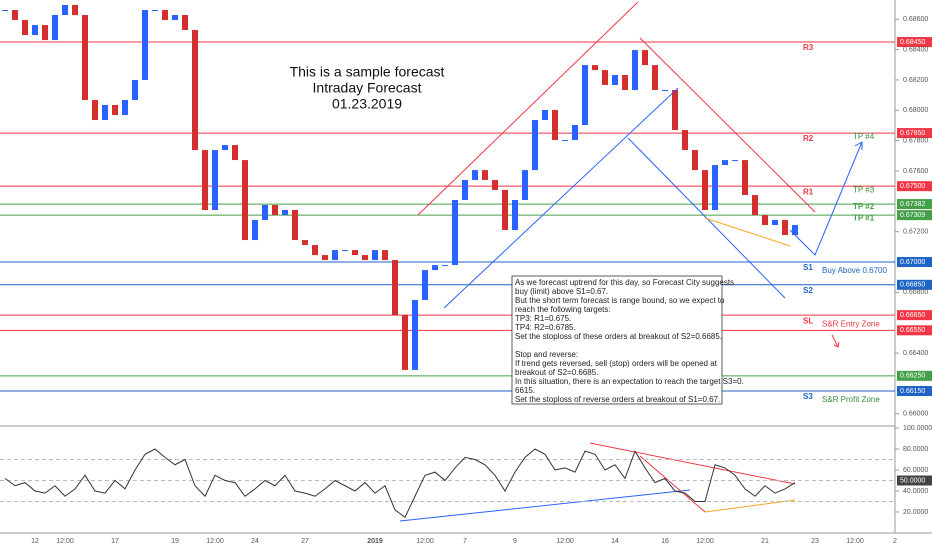  I want to click on level-note: Buy Above 0.6700, so click(854, 270).